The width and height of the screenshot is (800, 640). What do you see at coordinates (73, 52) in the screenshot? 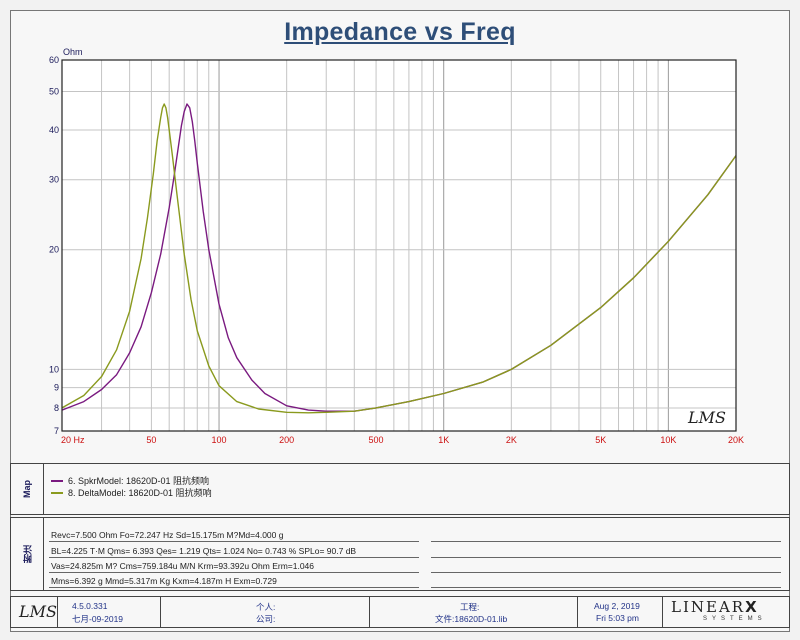
I see `y-axis-label: Ohm` at bounding box center [73, 52].